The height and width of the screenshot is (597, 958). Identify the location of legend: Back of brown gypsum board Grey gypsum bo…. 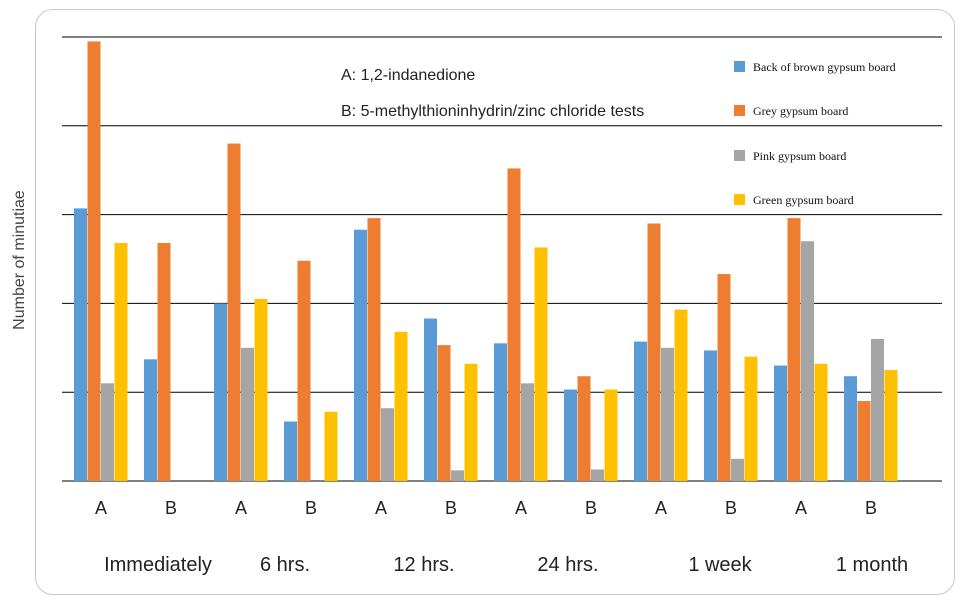
(815, 133).